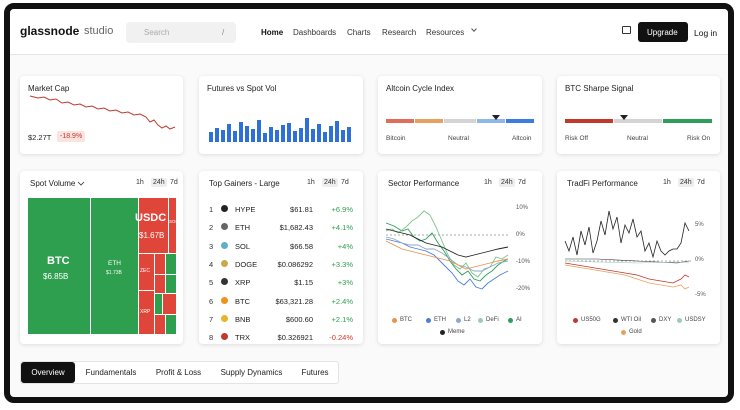  What do you see at coordinates (406, 320) in the screenshot?
I see `legend-label: BTC` at bounding box center [406, 320].